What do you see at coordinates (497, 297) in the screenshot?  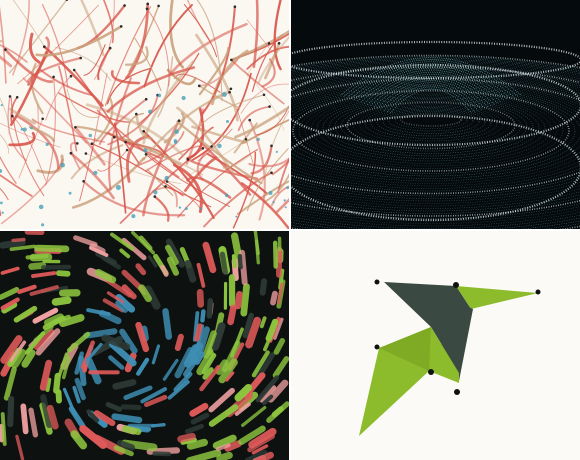 I see `bird-wing-tip` at bounding box center [497, 297].